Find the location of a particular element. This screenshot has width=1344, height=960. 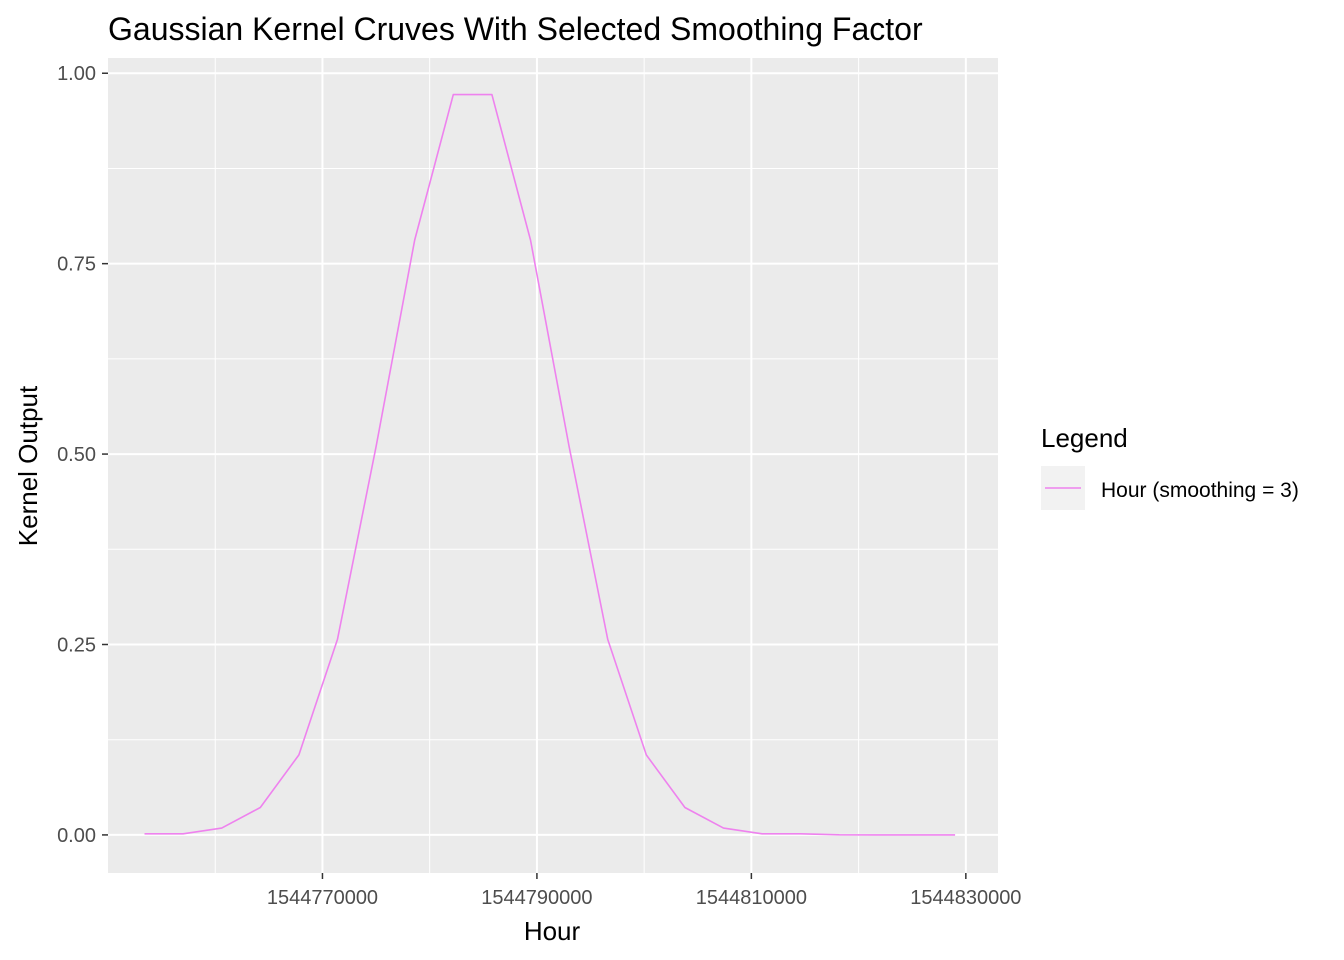

legend-label: Hour (smoothing = 3) is located at coordinates (1200, 490).